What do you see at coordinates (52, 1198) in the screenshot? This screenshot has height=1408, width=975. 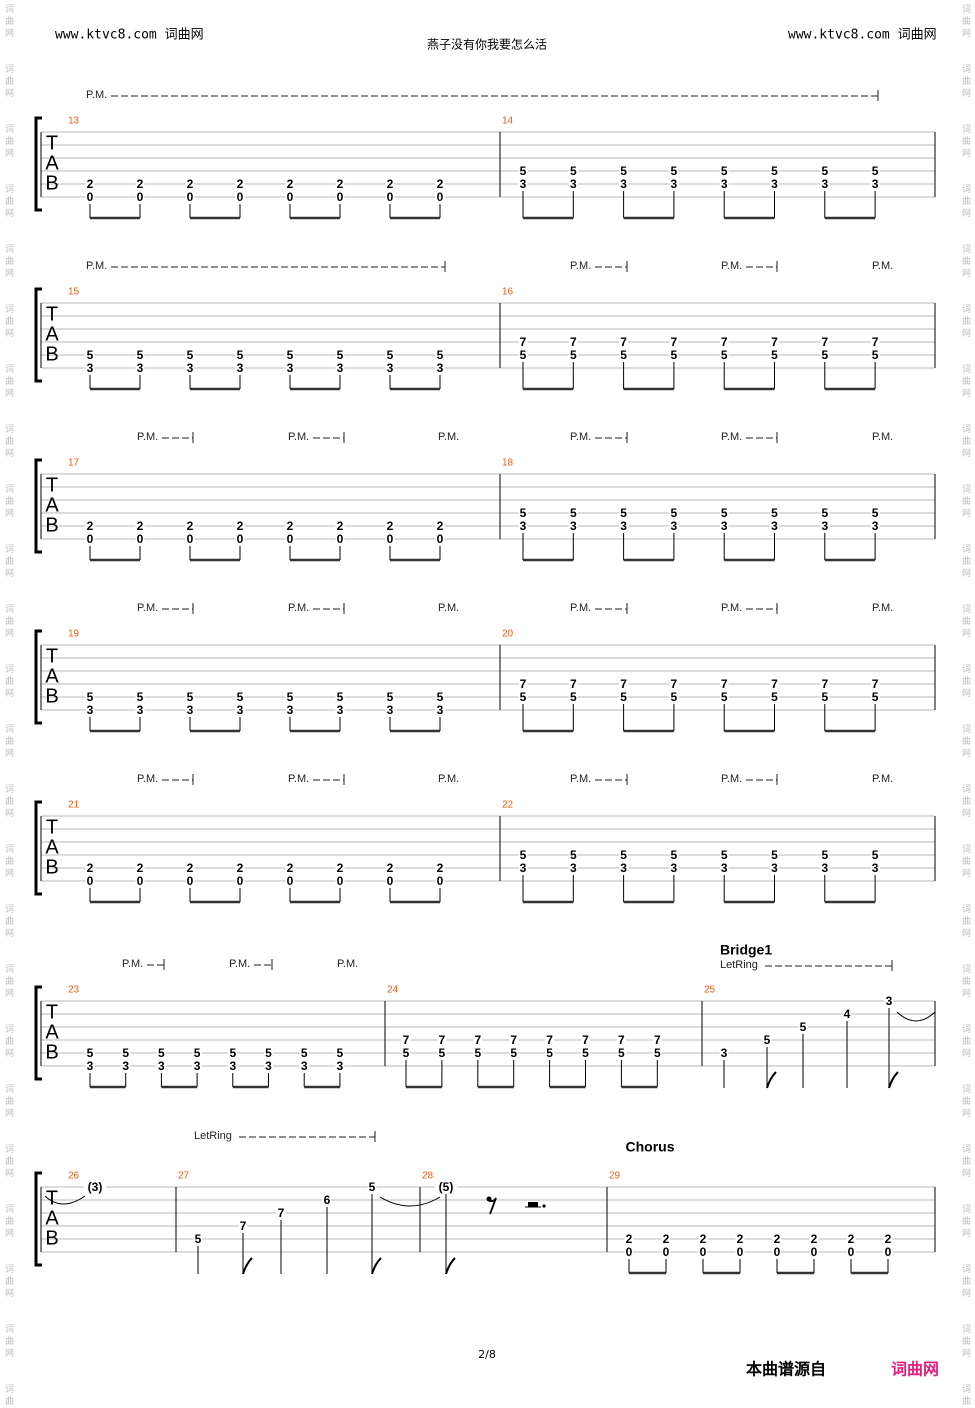 I see `tab-clef: T` at bounding box center [52, 1198].